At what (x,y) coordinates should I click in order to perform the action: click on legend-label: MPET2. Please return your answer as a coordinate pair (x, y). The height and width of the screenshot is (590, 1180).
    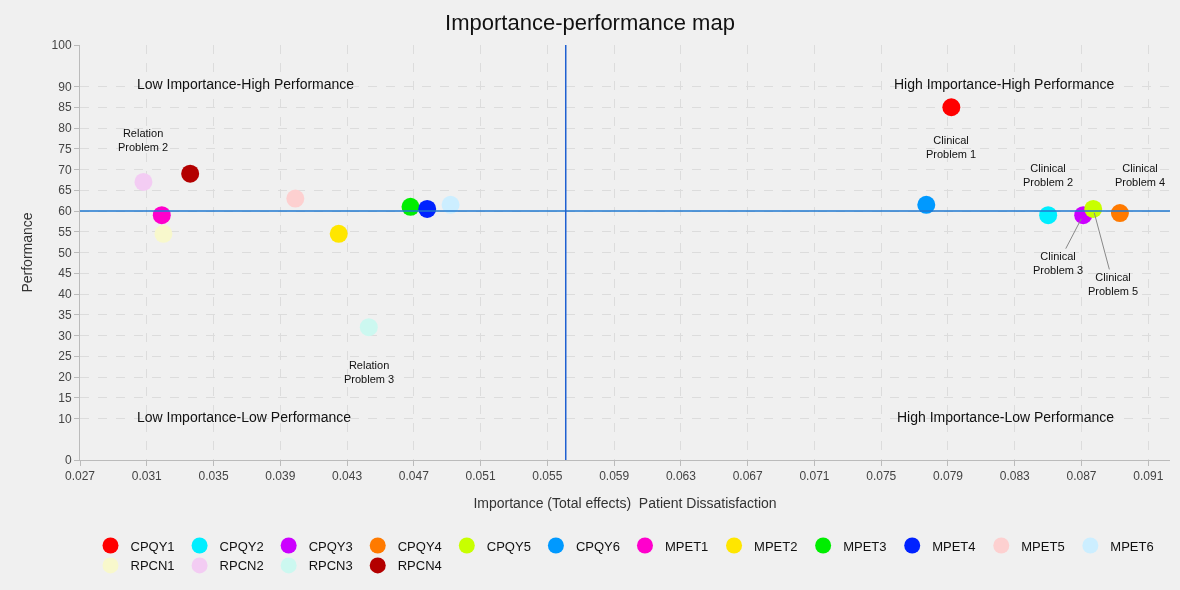
    Looking at the image, I should click on (776, 546).